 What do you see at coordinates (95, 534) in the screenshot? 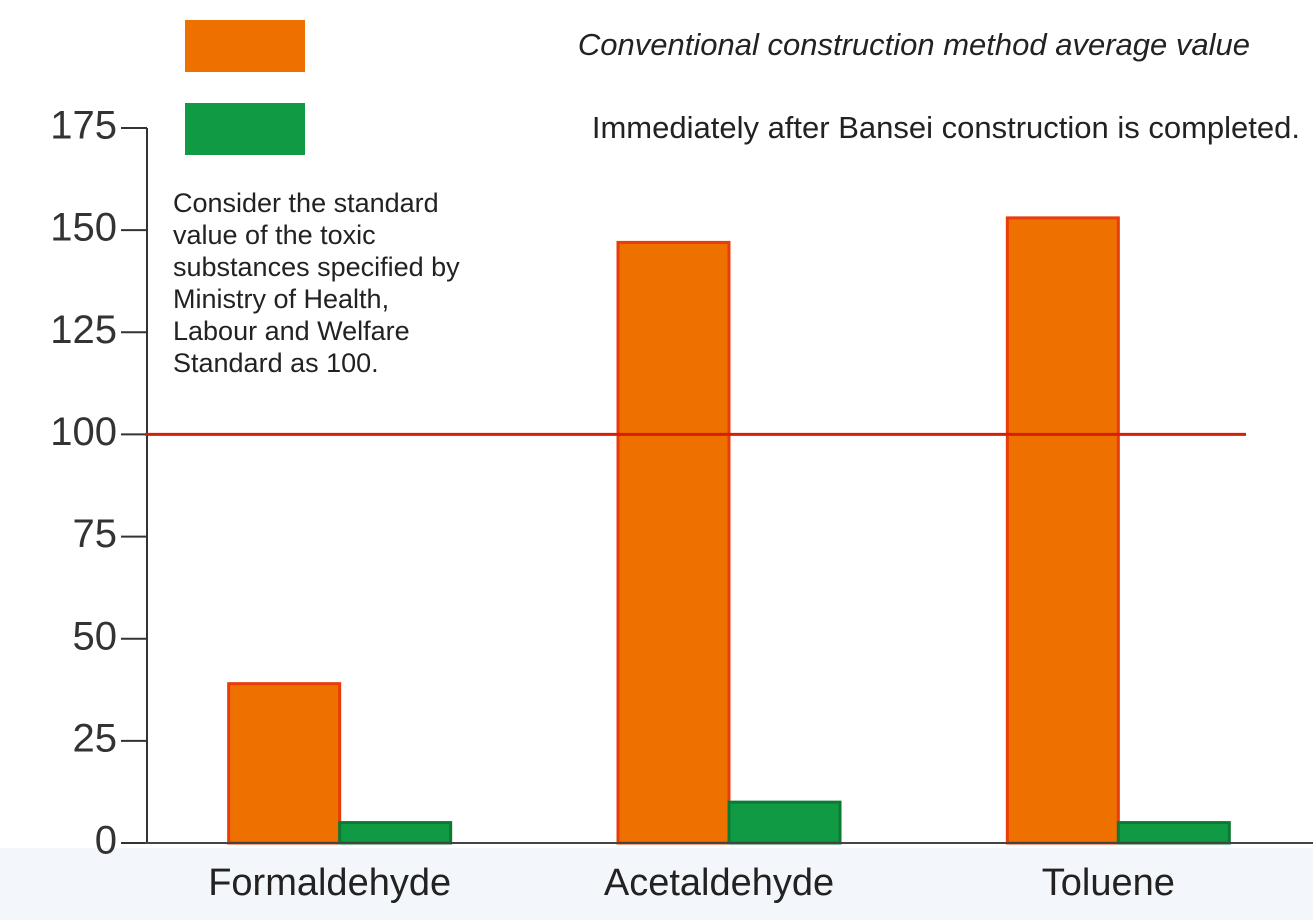
I see `y-tick-label: 75` at bounding box center [95, 534].